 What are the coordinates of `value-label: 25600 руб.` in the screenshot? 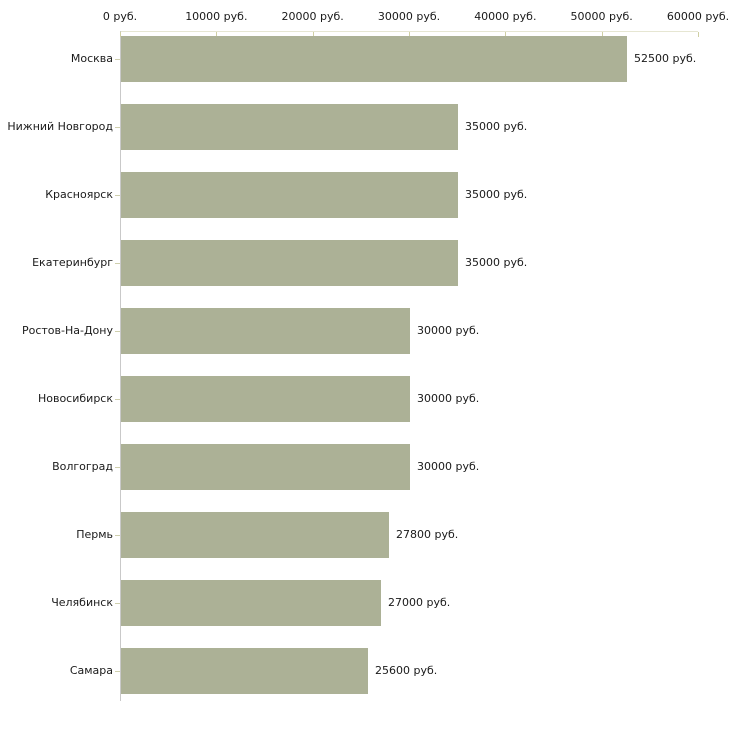 It's located at (406, 670).